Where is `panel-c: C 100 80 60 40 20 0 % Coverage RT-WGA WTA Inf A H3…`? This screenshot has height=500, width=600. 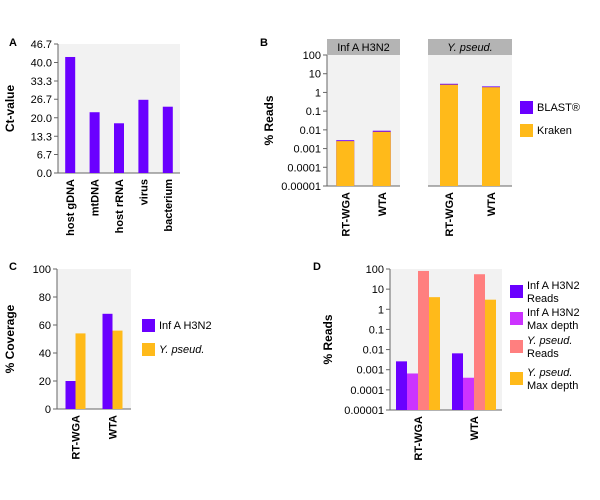
panel-c: C 100 80 60 40 20 0 % Coverage RT-WGA WTA Inf A H3… is located at coordinates (107, 360).